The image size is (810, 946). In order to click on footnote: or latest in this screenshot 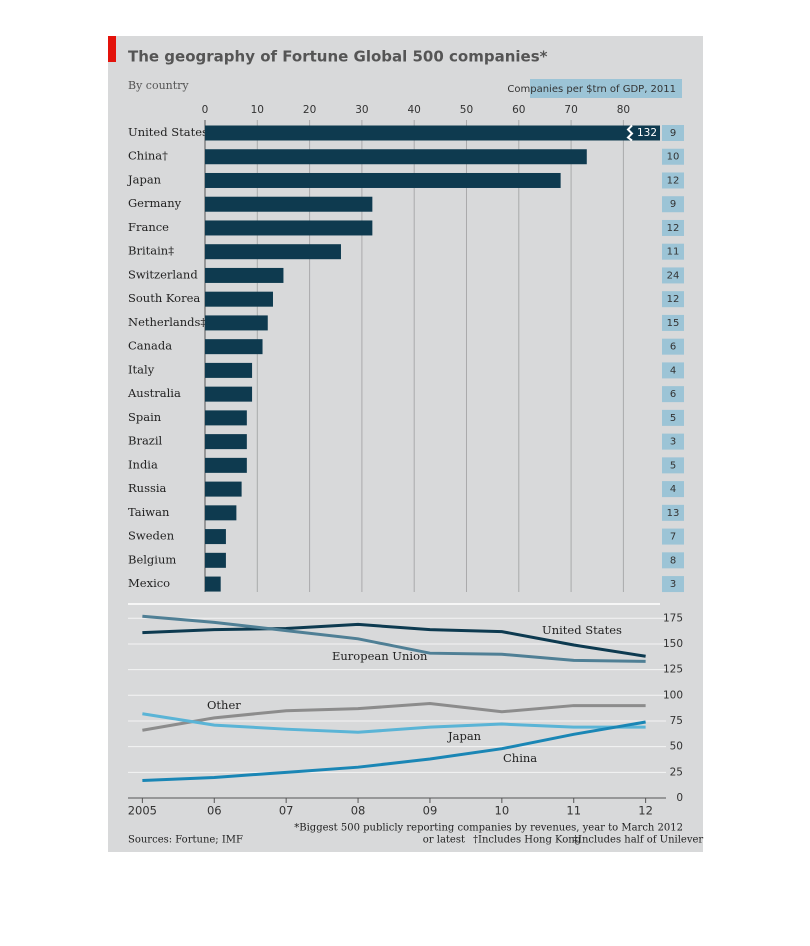, I will do `click(444, 840)`.